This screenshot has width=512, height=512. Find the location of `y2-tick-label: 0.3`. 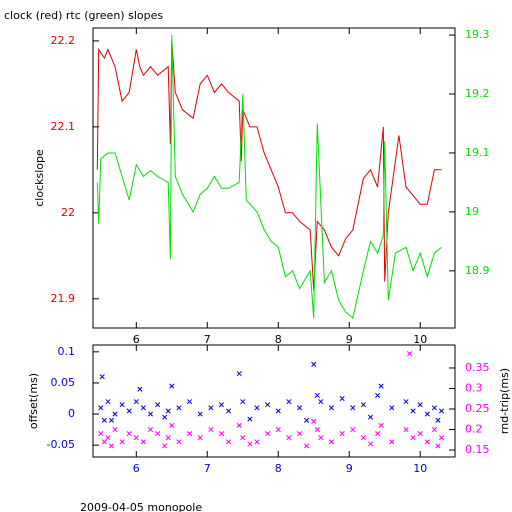

y2-tick-label: 0.3 is located at coordinates (474, 387).